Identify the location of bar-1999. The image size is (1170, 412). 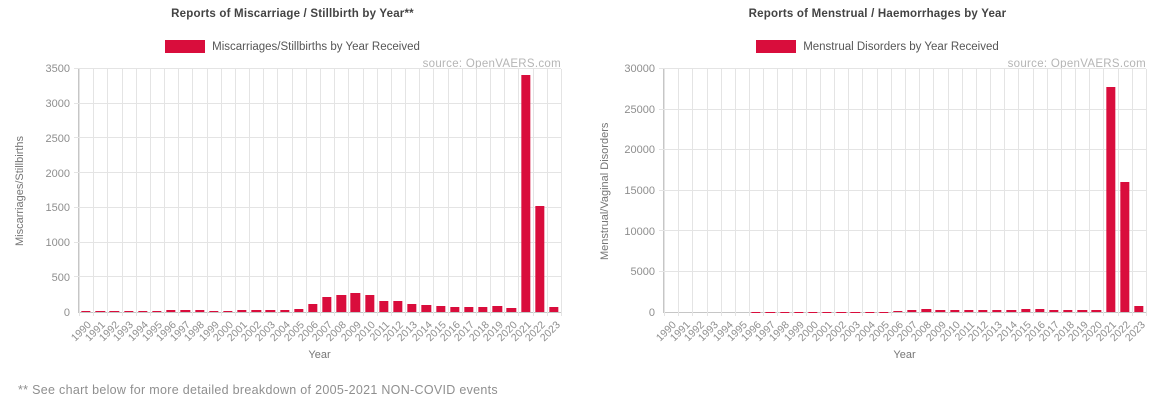
(214, 311).